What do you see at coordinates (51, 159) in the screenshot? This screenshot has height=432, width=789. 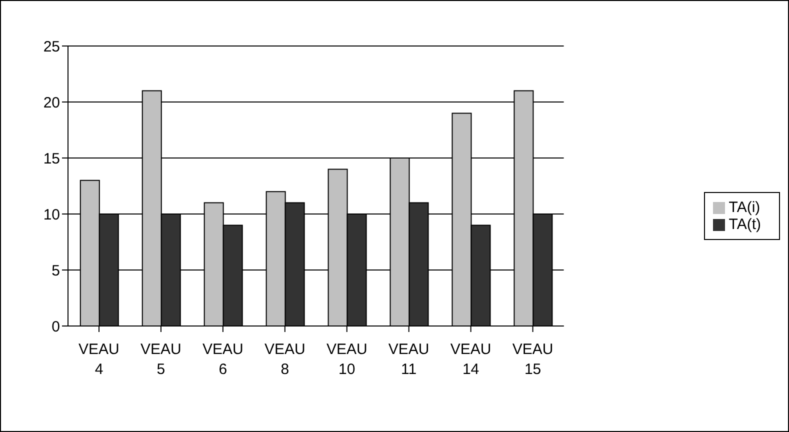 I see `y-tick-label: 15` at bounding box center [51, 159].